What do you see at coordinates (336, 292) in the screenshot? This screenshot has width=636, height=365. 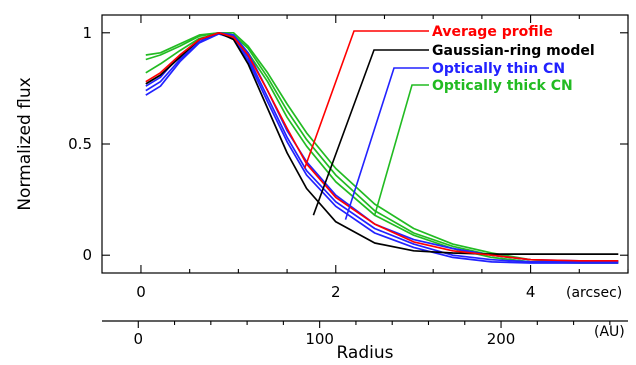 I see `x-arcsec-tick-label: 2` at bounding box center [336, 292].